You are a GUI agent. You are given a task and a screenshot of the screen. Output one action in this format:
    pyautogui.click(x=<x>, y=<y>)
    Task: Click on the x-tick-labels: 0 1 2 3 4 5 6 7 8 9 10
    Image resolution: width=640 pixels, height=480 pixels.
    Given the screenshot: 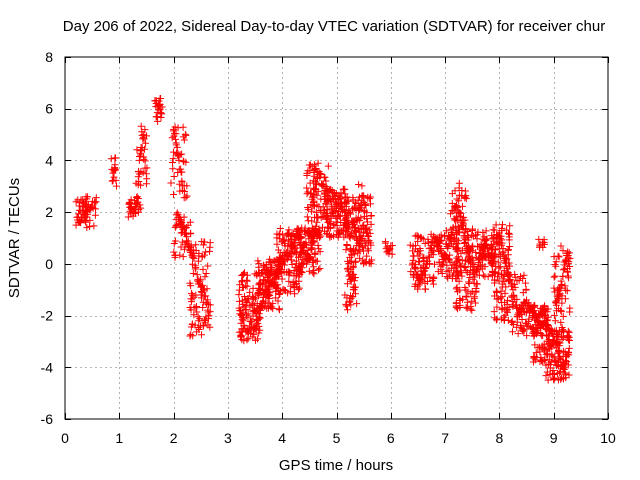 What is the action you would take?
    pyautogui.click(x=338, y=438)
    